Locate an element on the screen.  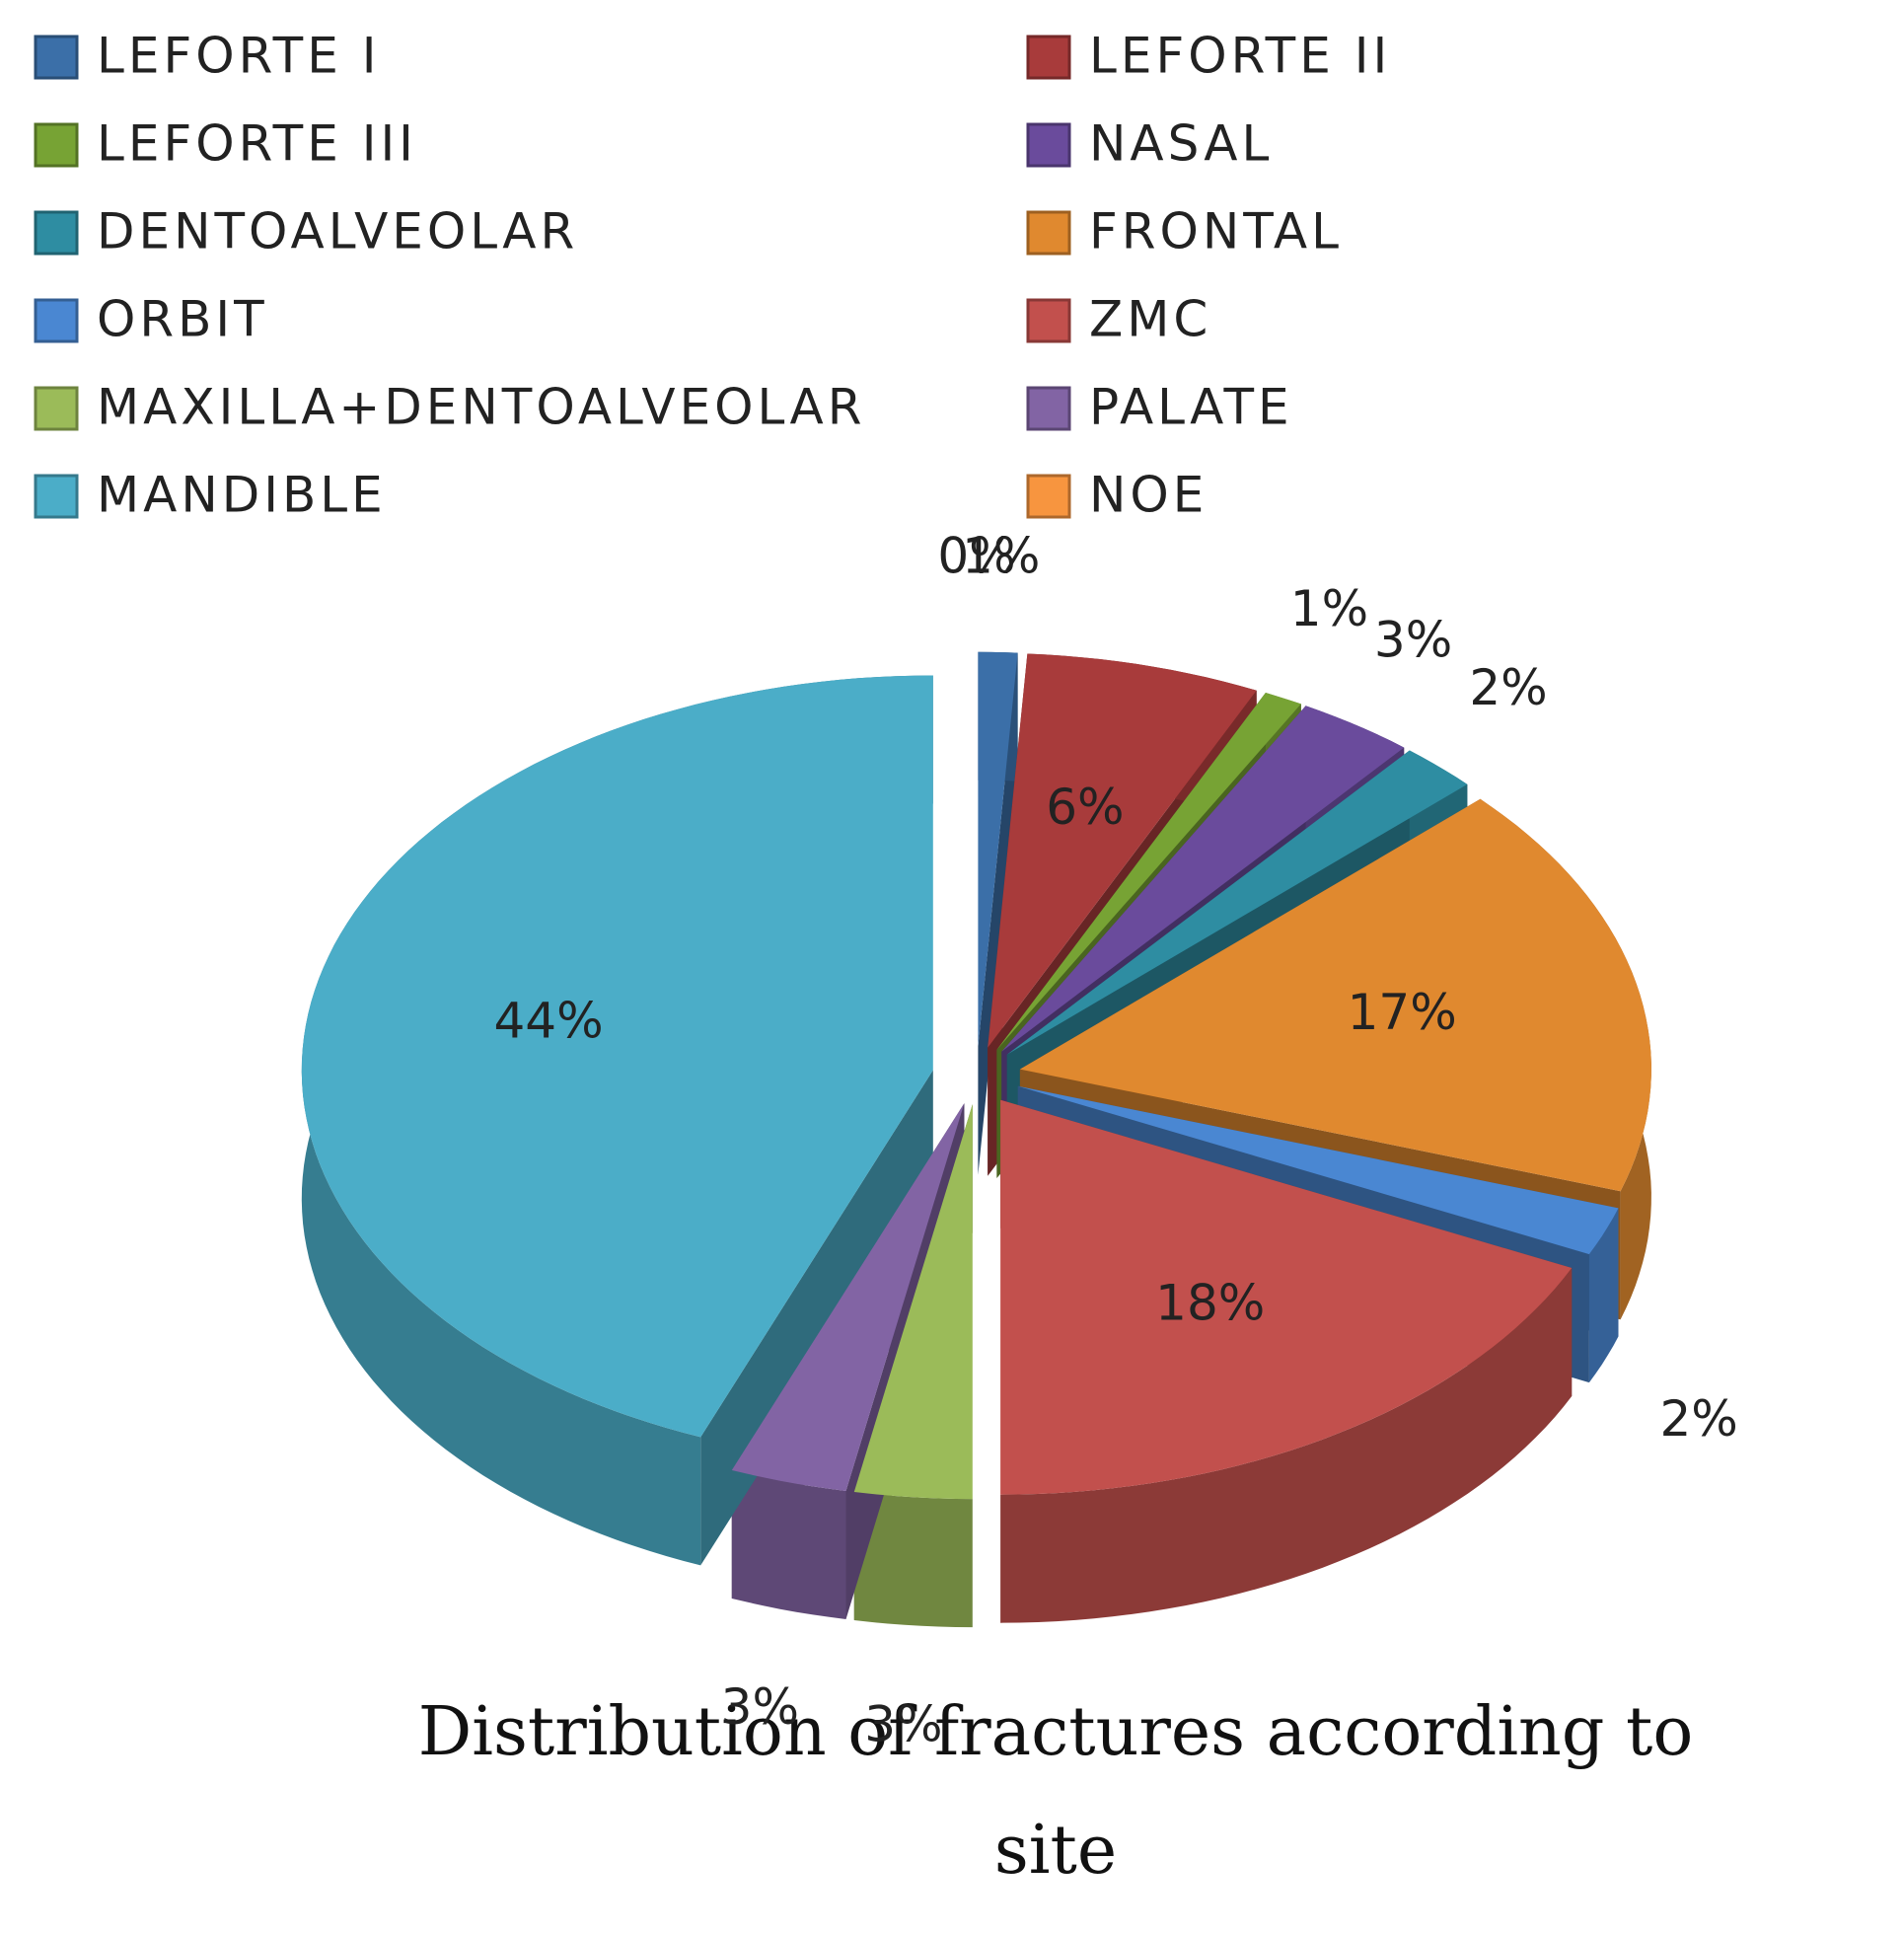
legend-label: LEFORTE I is located at coordinates (238, 56).